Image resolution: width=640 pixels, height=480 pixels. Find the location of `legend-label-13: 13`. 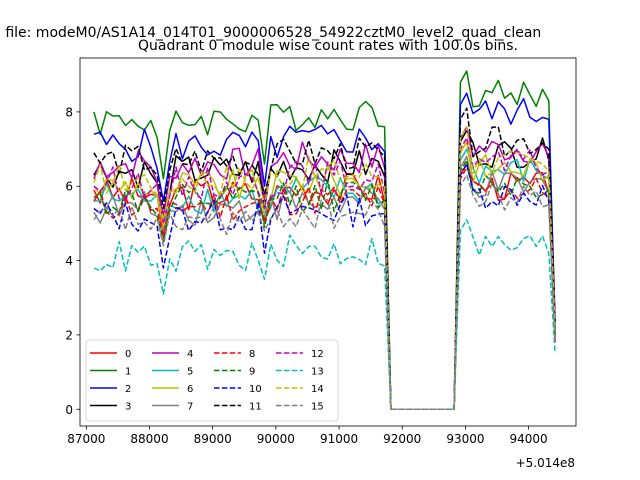

legend-label-13: 13 is located at coordinates (317, 372).